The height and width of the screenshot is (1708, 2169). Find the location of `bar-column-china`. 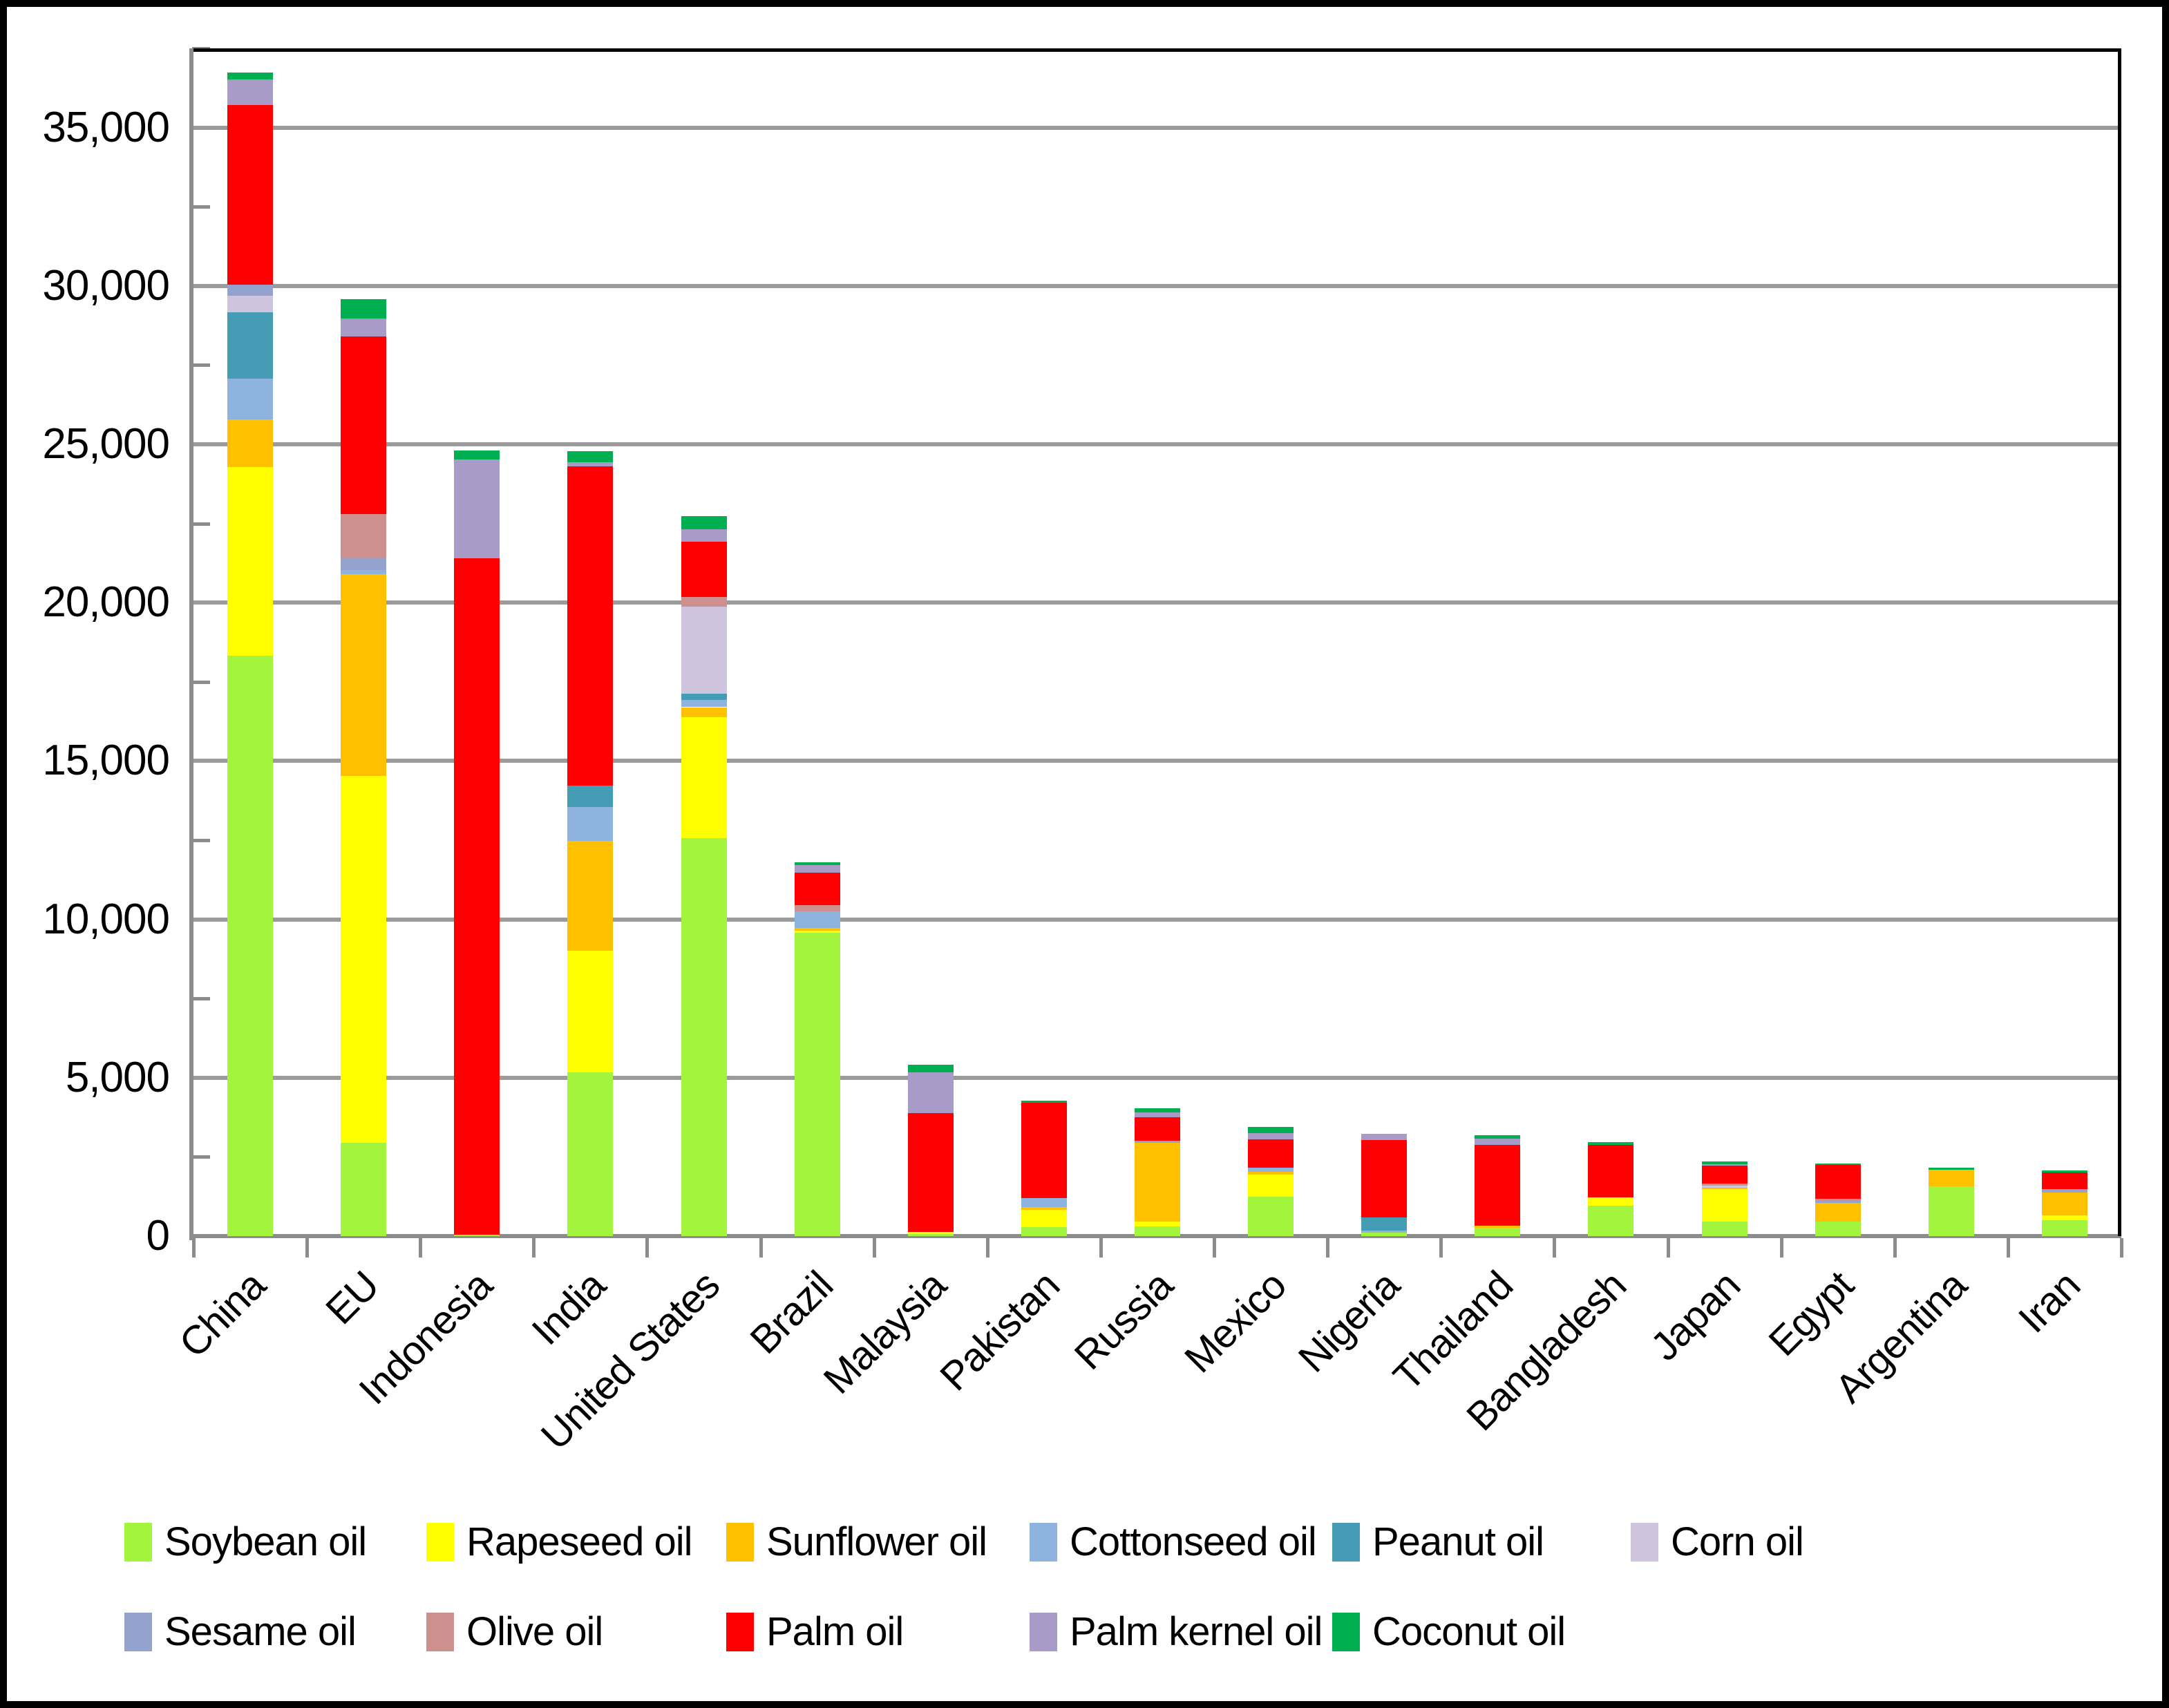

bar-column-china is located at coordinates (250, 642).